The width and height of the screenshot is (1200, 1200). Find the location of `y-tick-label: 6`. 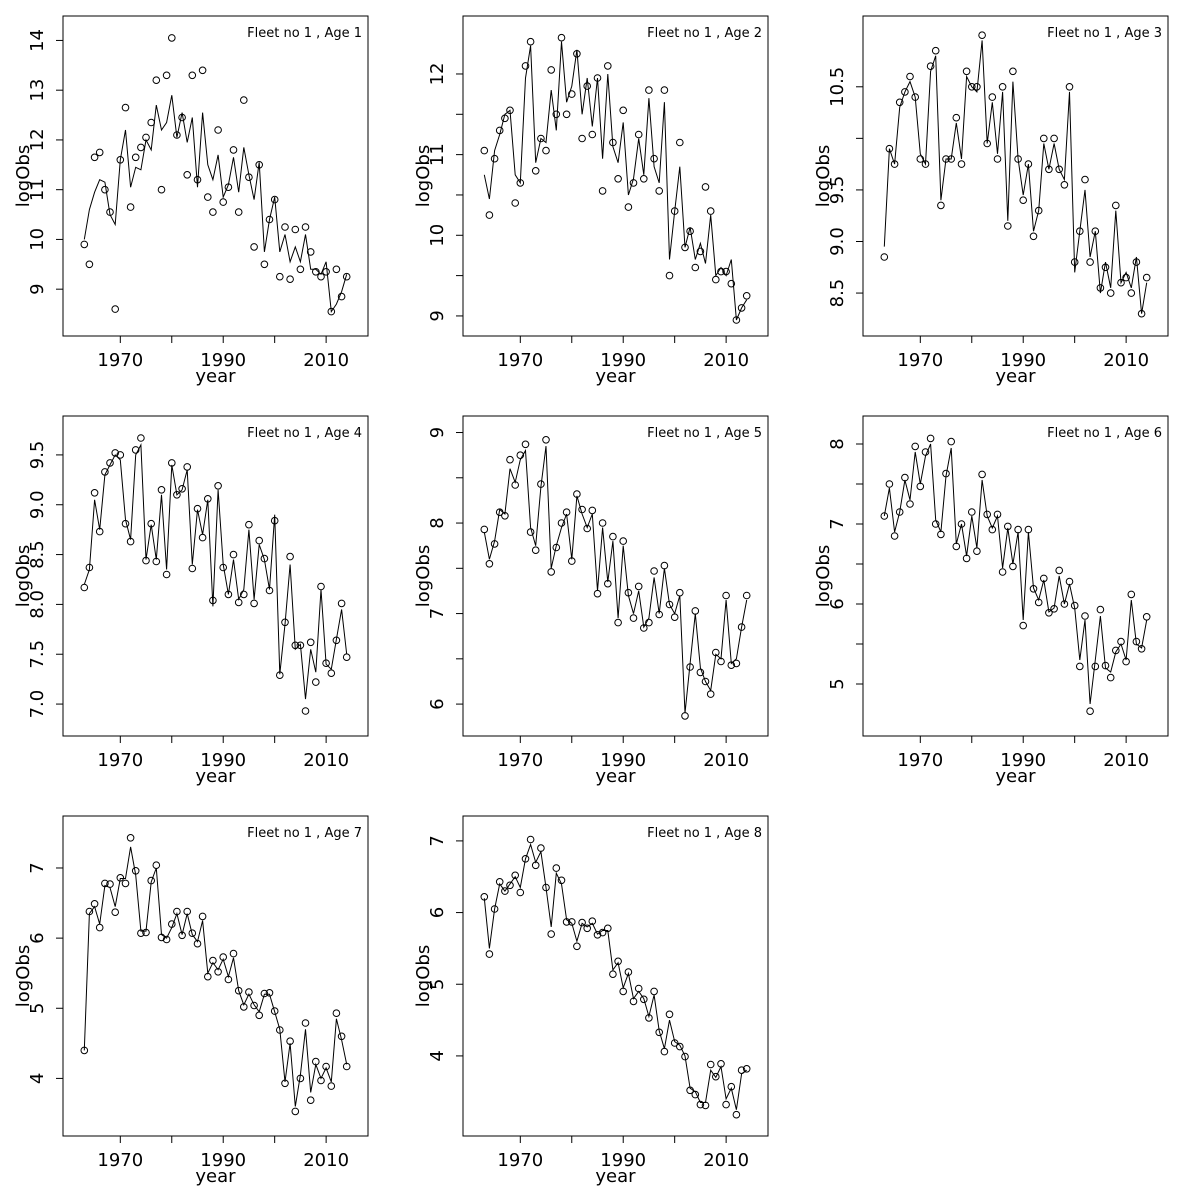

y-tick-label: 6 is located at coordinates (837, 603).